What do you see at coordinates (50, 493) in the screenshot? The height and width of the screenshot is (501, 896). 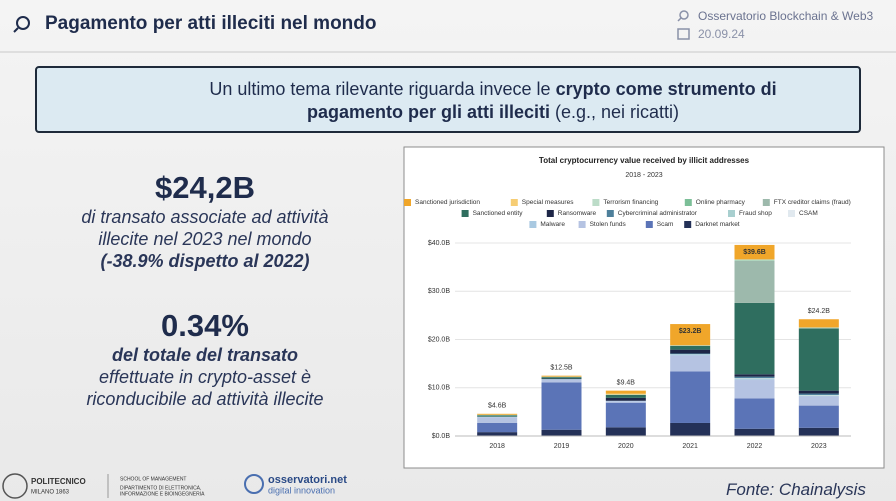 I see `footer-text: MILANO 1863` at bounding box center [50, 493].